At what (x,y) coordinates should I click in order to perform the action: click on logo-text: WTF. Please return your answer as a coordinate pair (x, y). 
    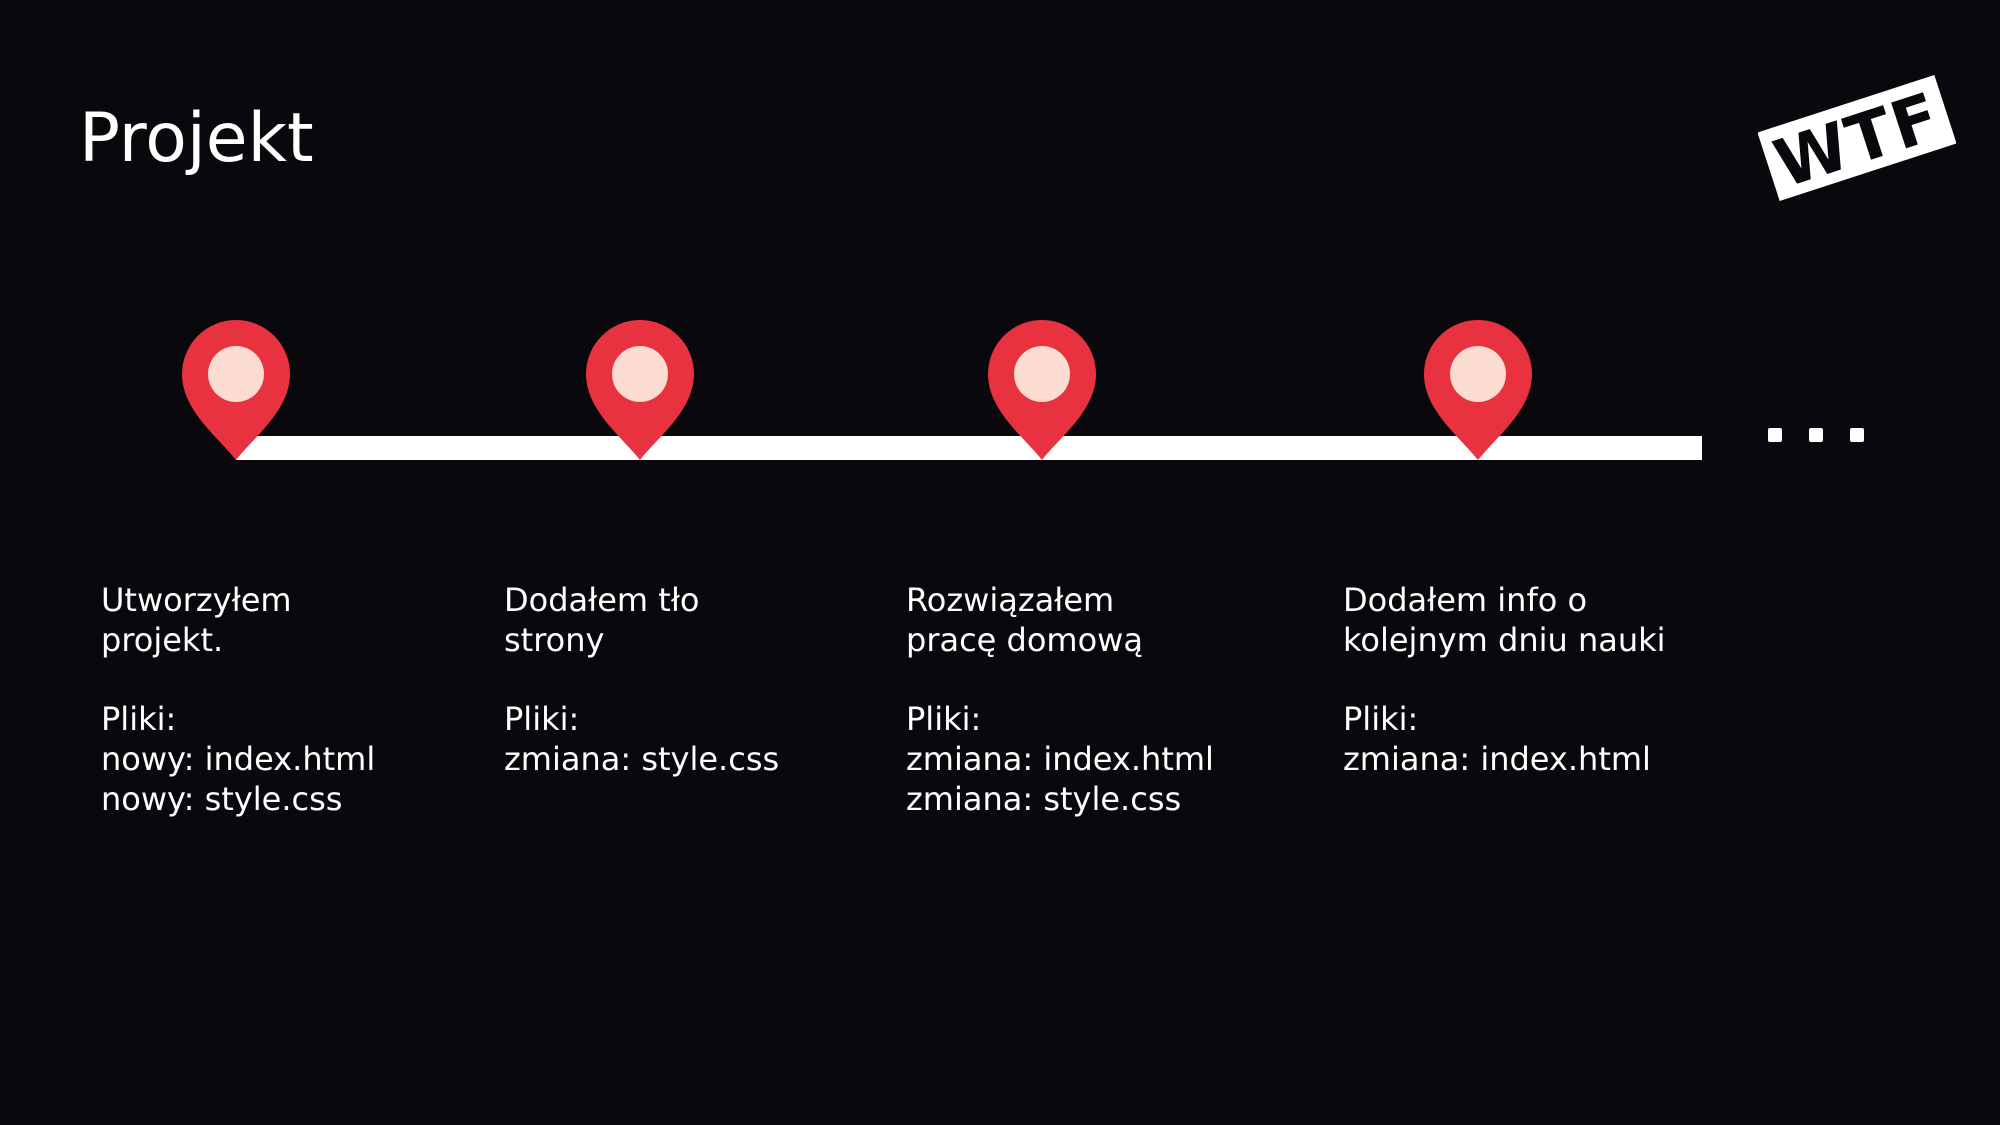
    Looking at the image, I should click on (1858, 140).